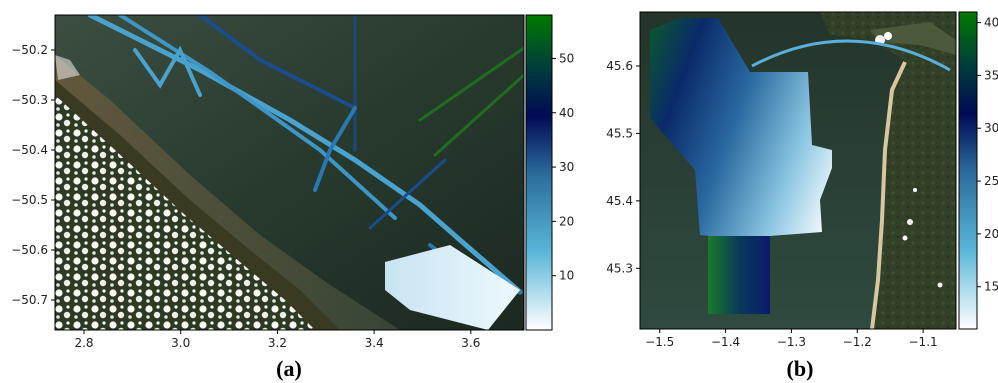 The height and width of the screenshot is (383, 998). Describe the element at coordinates (374, 343) in the screenshot. I see `x-tick-label: 3.4` at that location.